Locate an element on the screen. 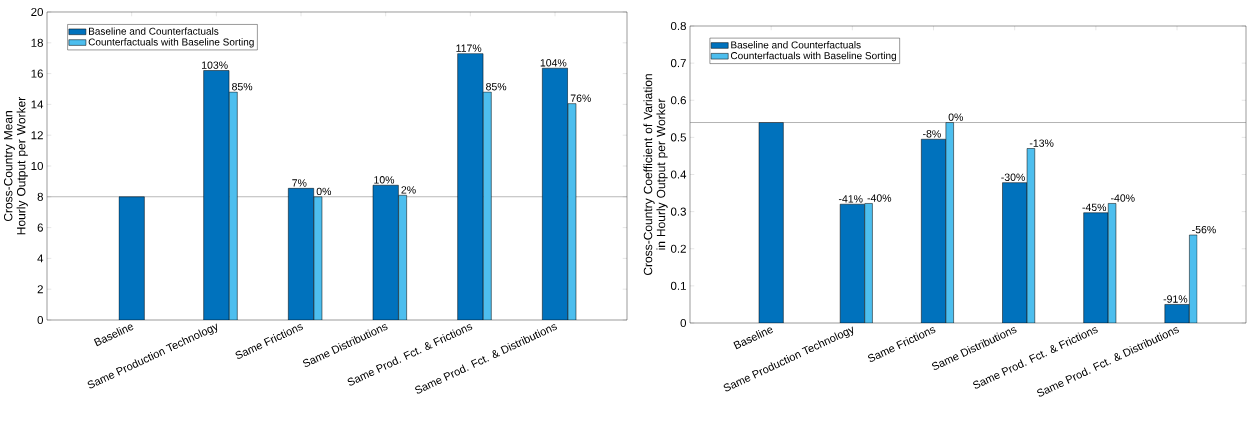 Image resolution: width=1248 pixels, height=429 pixels. annotation: -8% is located at coordinates (932, 134).